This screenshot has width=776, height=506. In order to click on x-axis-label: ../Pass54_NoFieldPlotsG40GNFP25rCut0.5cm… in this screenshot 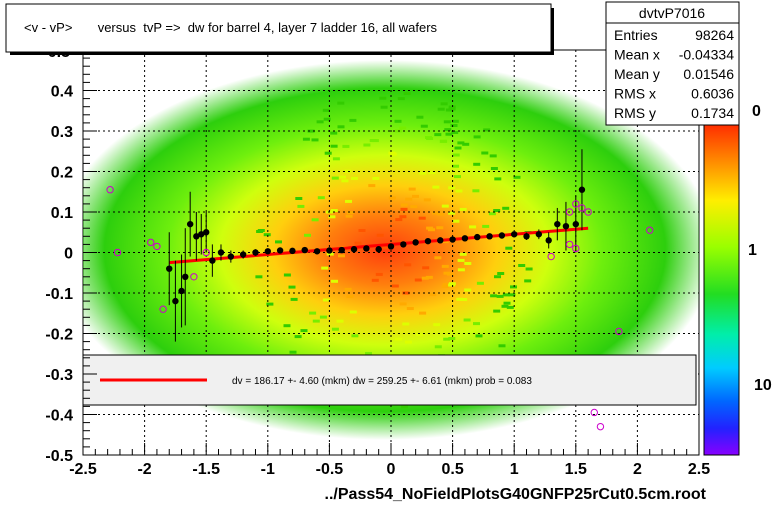, I will do `click(516, 494)`.